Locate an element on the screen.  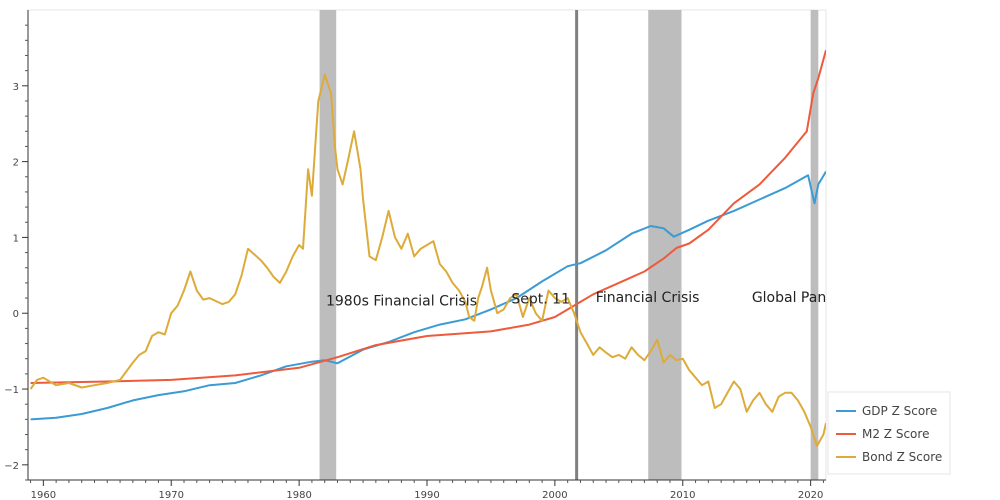
x-tick-label: 2010 is located at coordinates (682, 495).